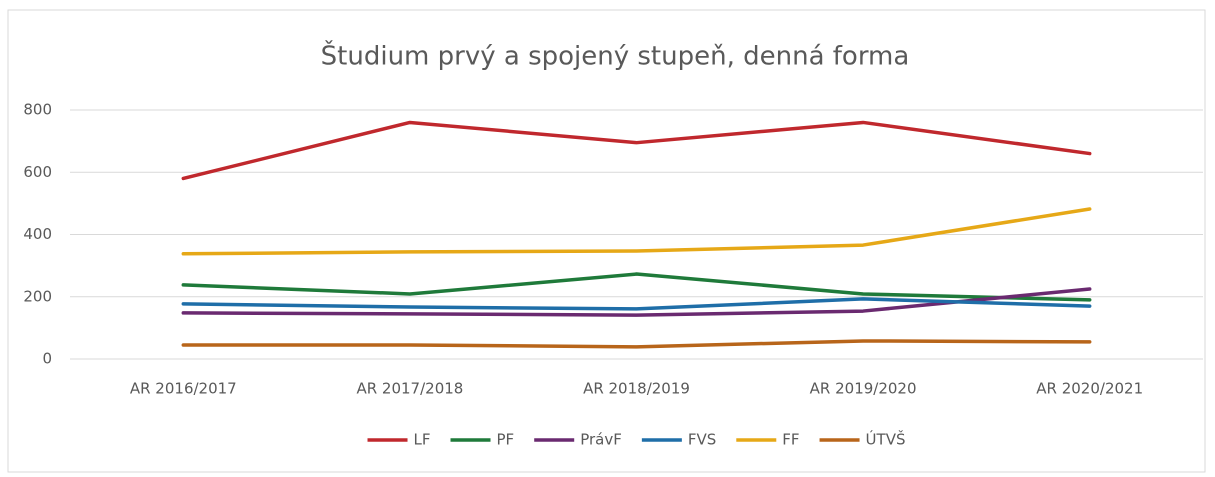 The height and width of the screenshot is (477, 1215). Describe the element at coordinates (863, 389) in the screenshot. I see `x-tick-label: AR 2019/2020` at that location.